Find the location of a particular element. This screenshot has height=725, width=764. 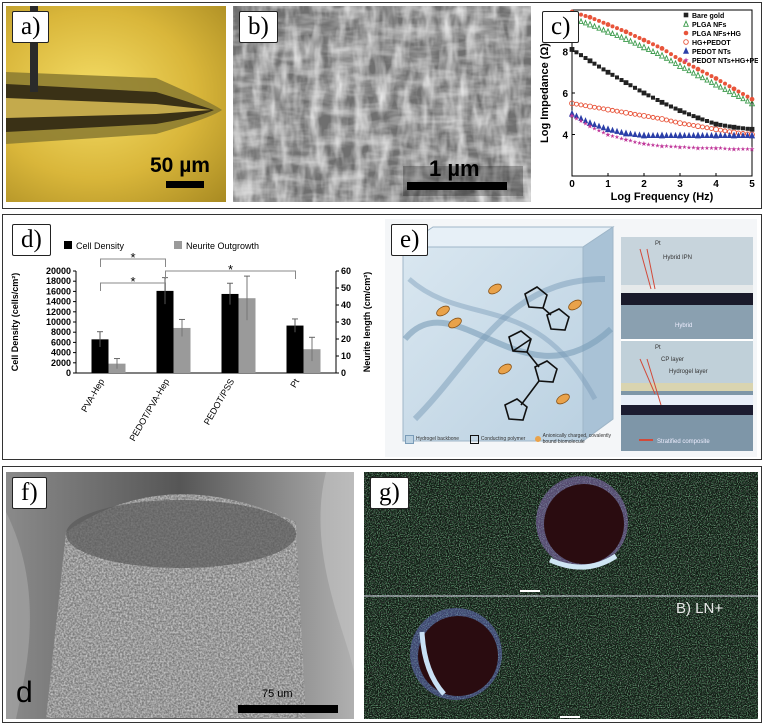

x-tick-label: 0 is located at coordinates (572, 184).